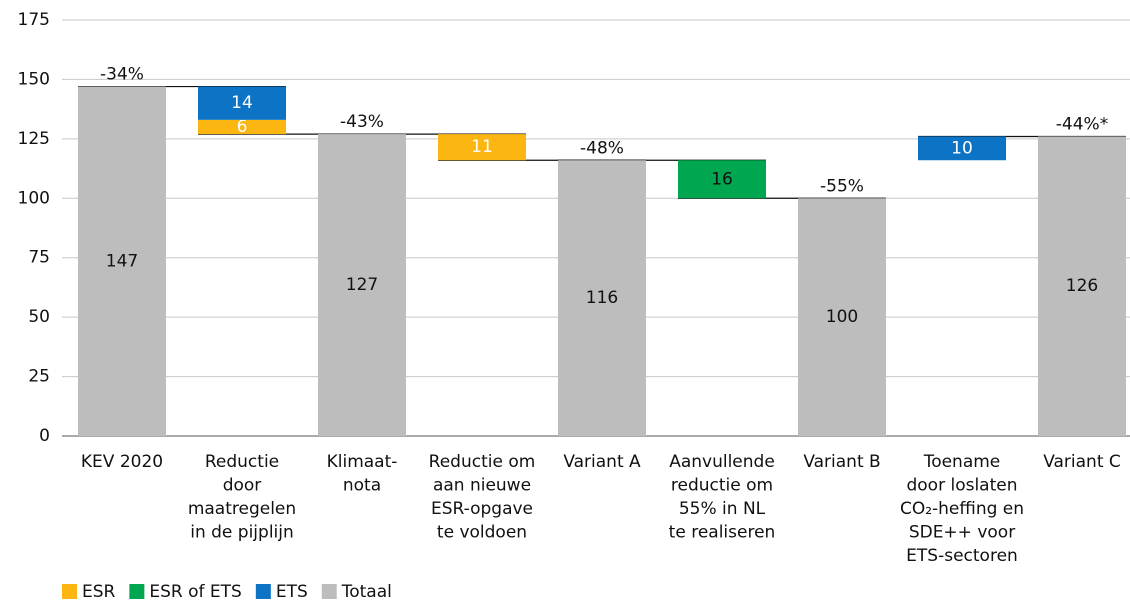 The width and height of the screenshot is (1130, 601). Describe the element at coordinates (362, 462) in the screenshot. I see `x-tick-label: Klimaat-` at that location.